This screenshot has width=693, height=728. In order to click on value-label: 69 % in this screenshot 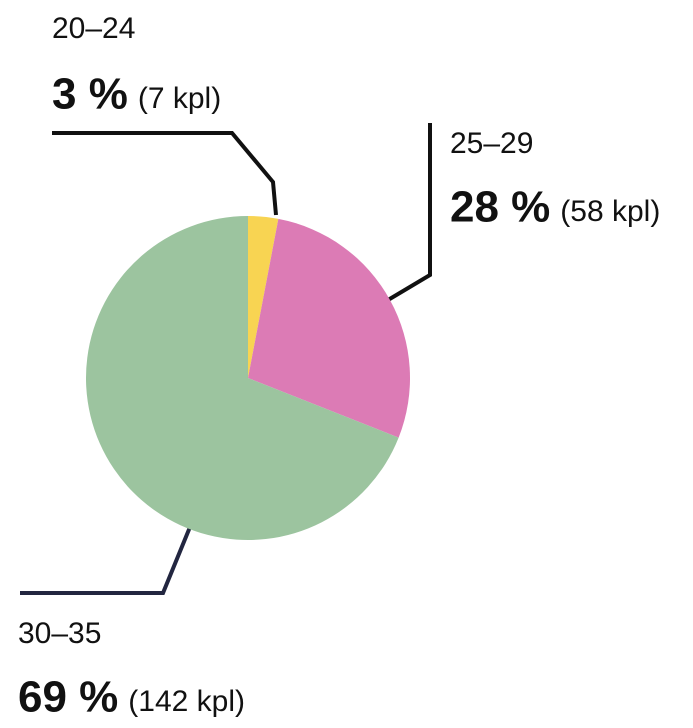, I will do `click(68, 697)`.